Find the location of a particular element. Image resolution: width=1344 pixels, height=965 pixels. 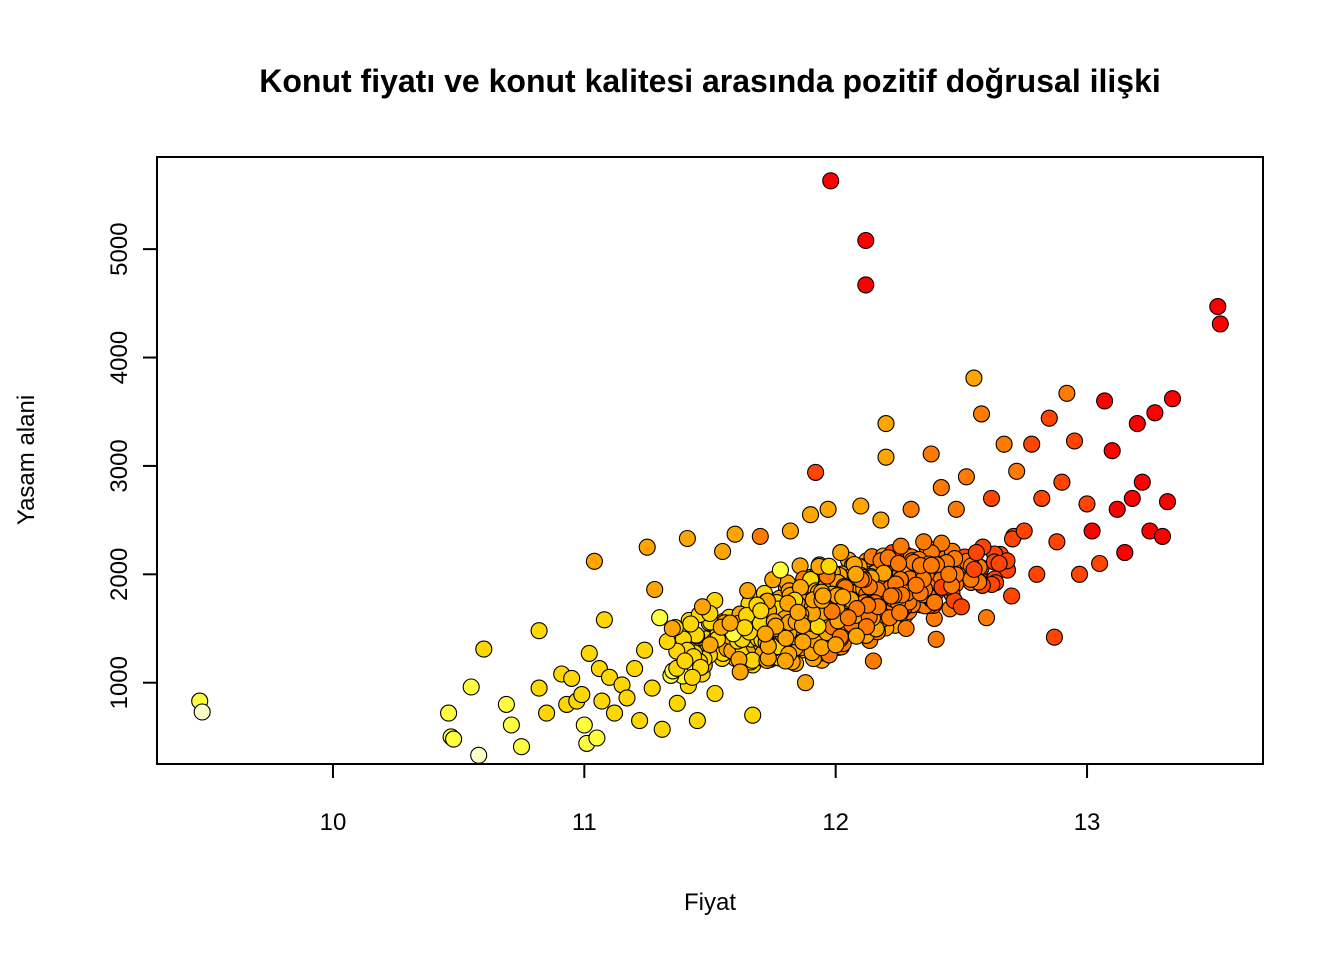

y-tick-label: 1000 is located at coordinates (119, 682).